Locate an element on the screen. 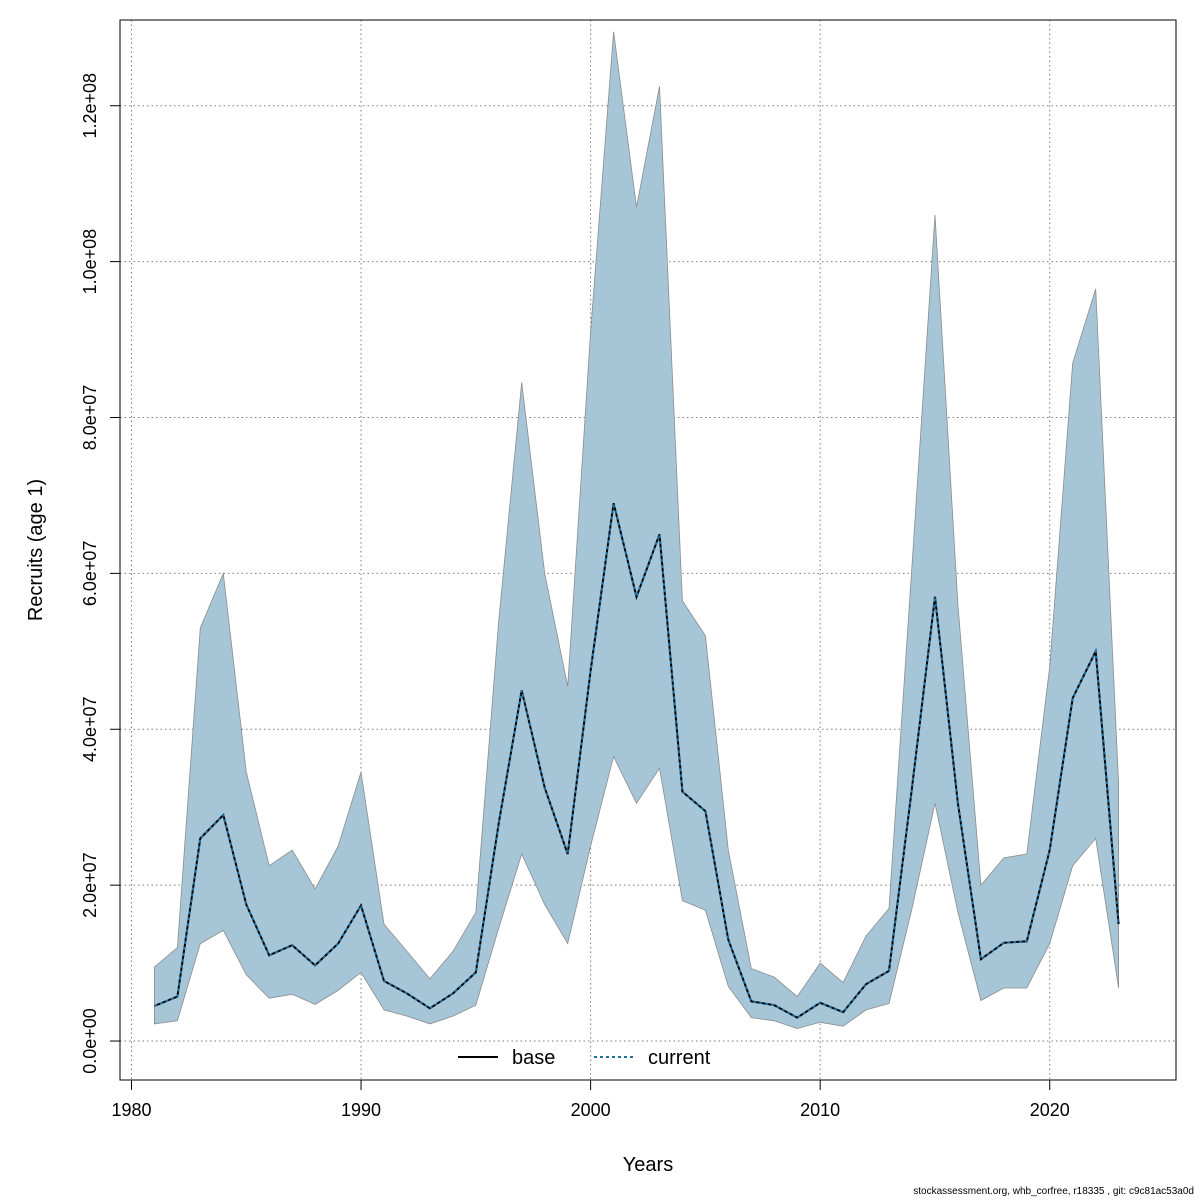  x-tick-label-4: 2020 is located at coordinates (1050, 1110).